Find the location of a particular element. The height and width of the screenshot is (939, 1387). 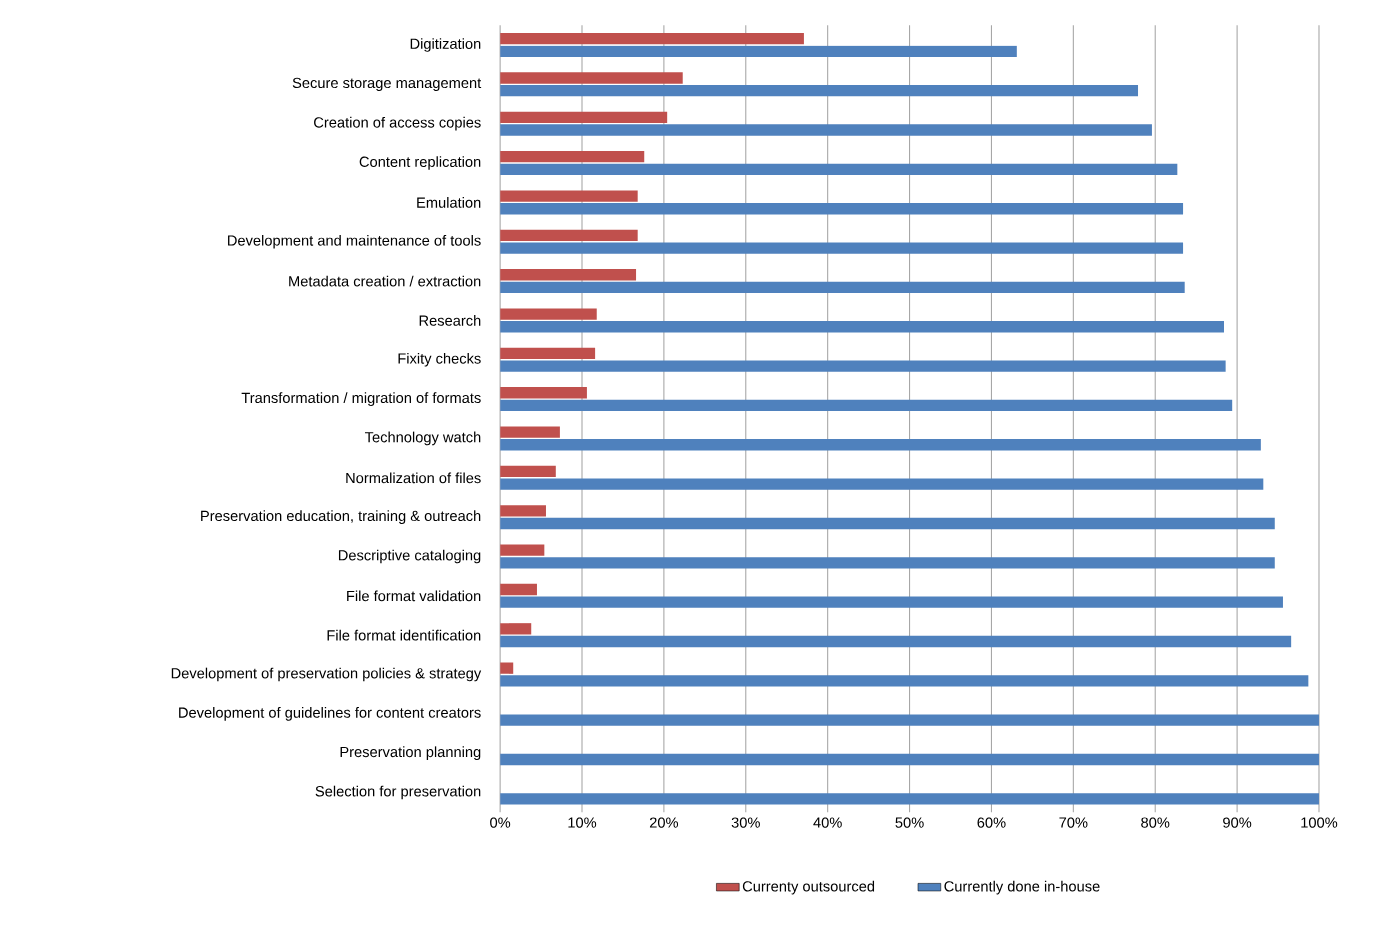

legend-label: Currenty outsourced is located at coordinates (808, 887).